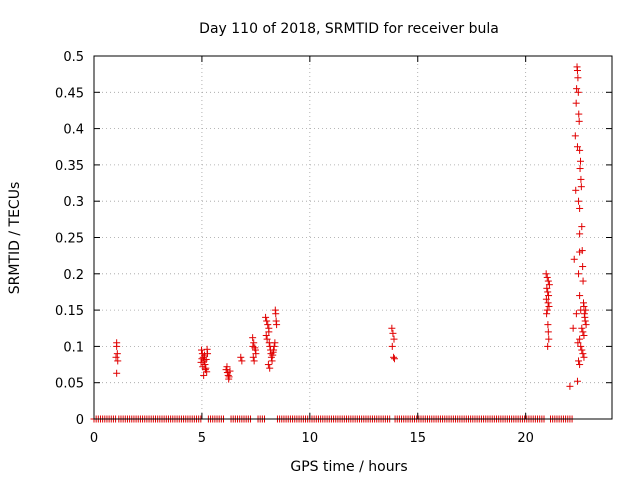 This screenshot has height=480, width=640. Describe the element at coordinates (310, 438) in the screenshot. I see `x-tick-label: 10` at that location.